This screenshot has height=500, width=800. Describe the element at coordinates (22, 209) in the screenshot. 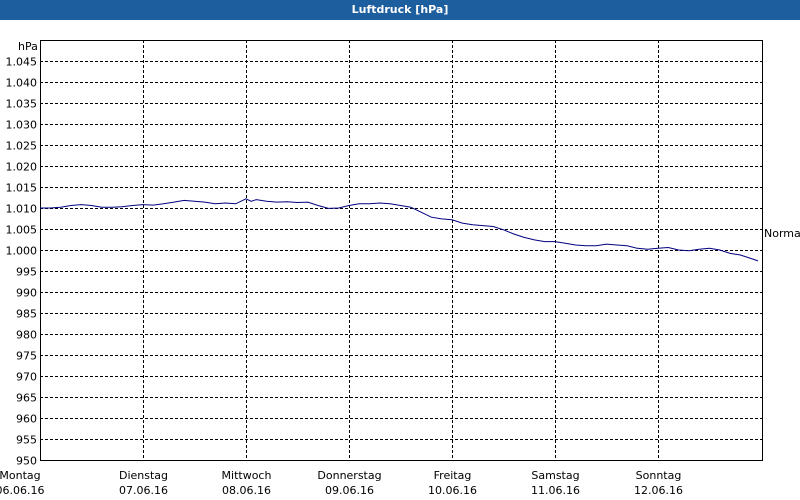

I see `y-tick-label: 1.010` at that location.